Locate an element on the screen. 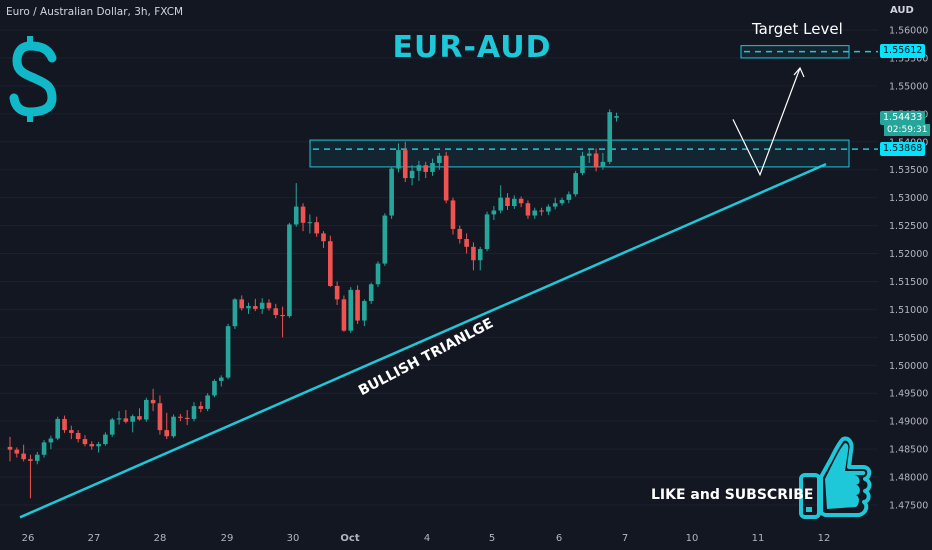 Image resolution: width=932 pixels, height=550 pixels. y-tick-label: 1.56000 is located at coordinates (908, 31).